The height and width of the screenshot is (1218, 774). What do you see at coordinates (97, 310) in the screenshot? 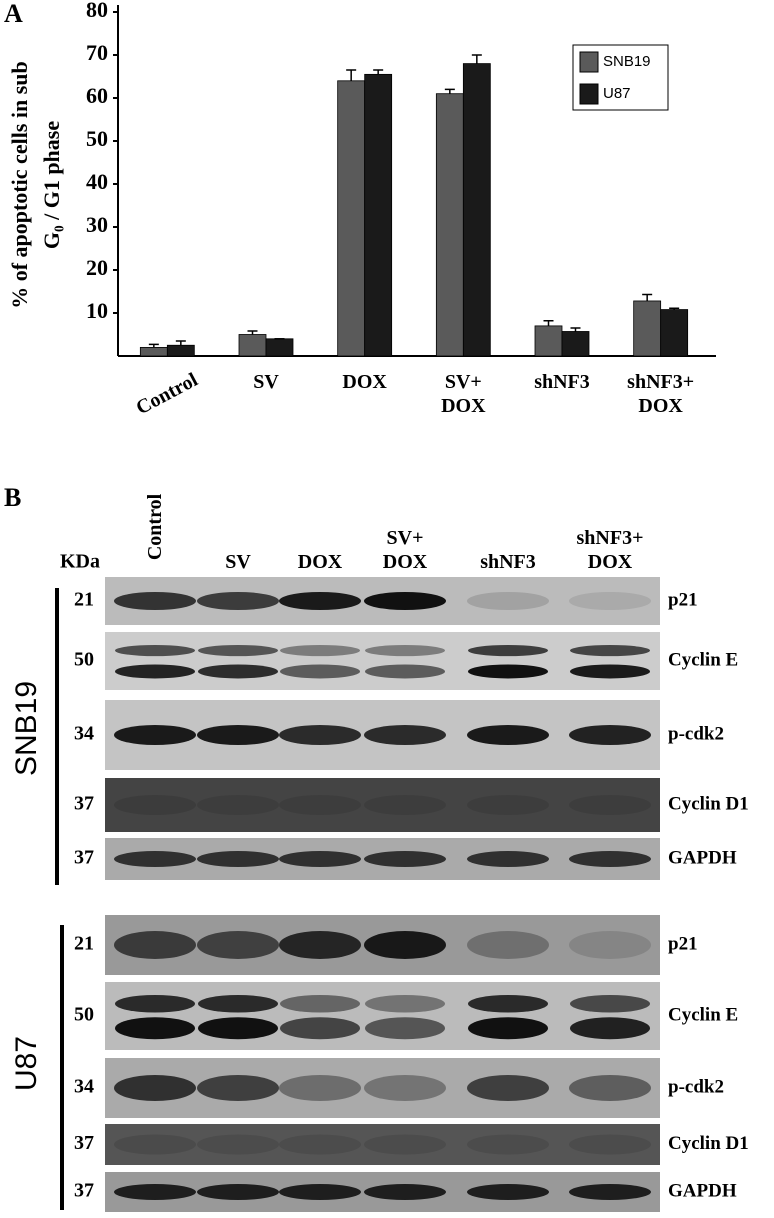
I see `y-tick-label: 10` at bounding box center [97, 310].